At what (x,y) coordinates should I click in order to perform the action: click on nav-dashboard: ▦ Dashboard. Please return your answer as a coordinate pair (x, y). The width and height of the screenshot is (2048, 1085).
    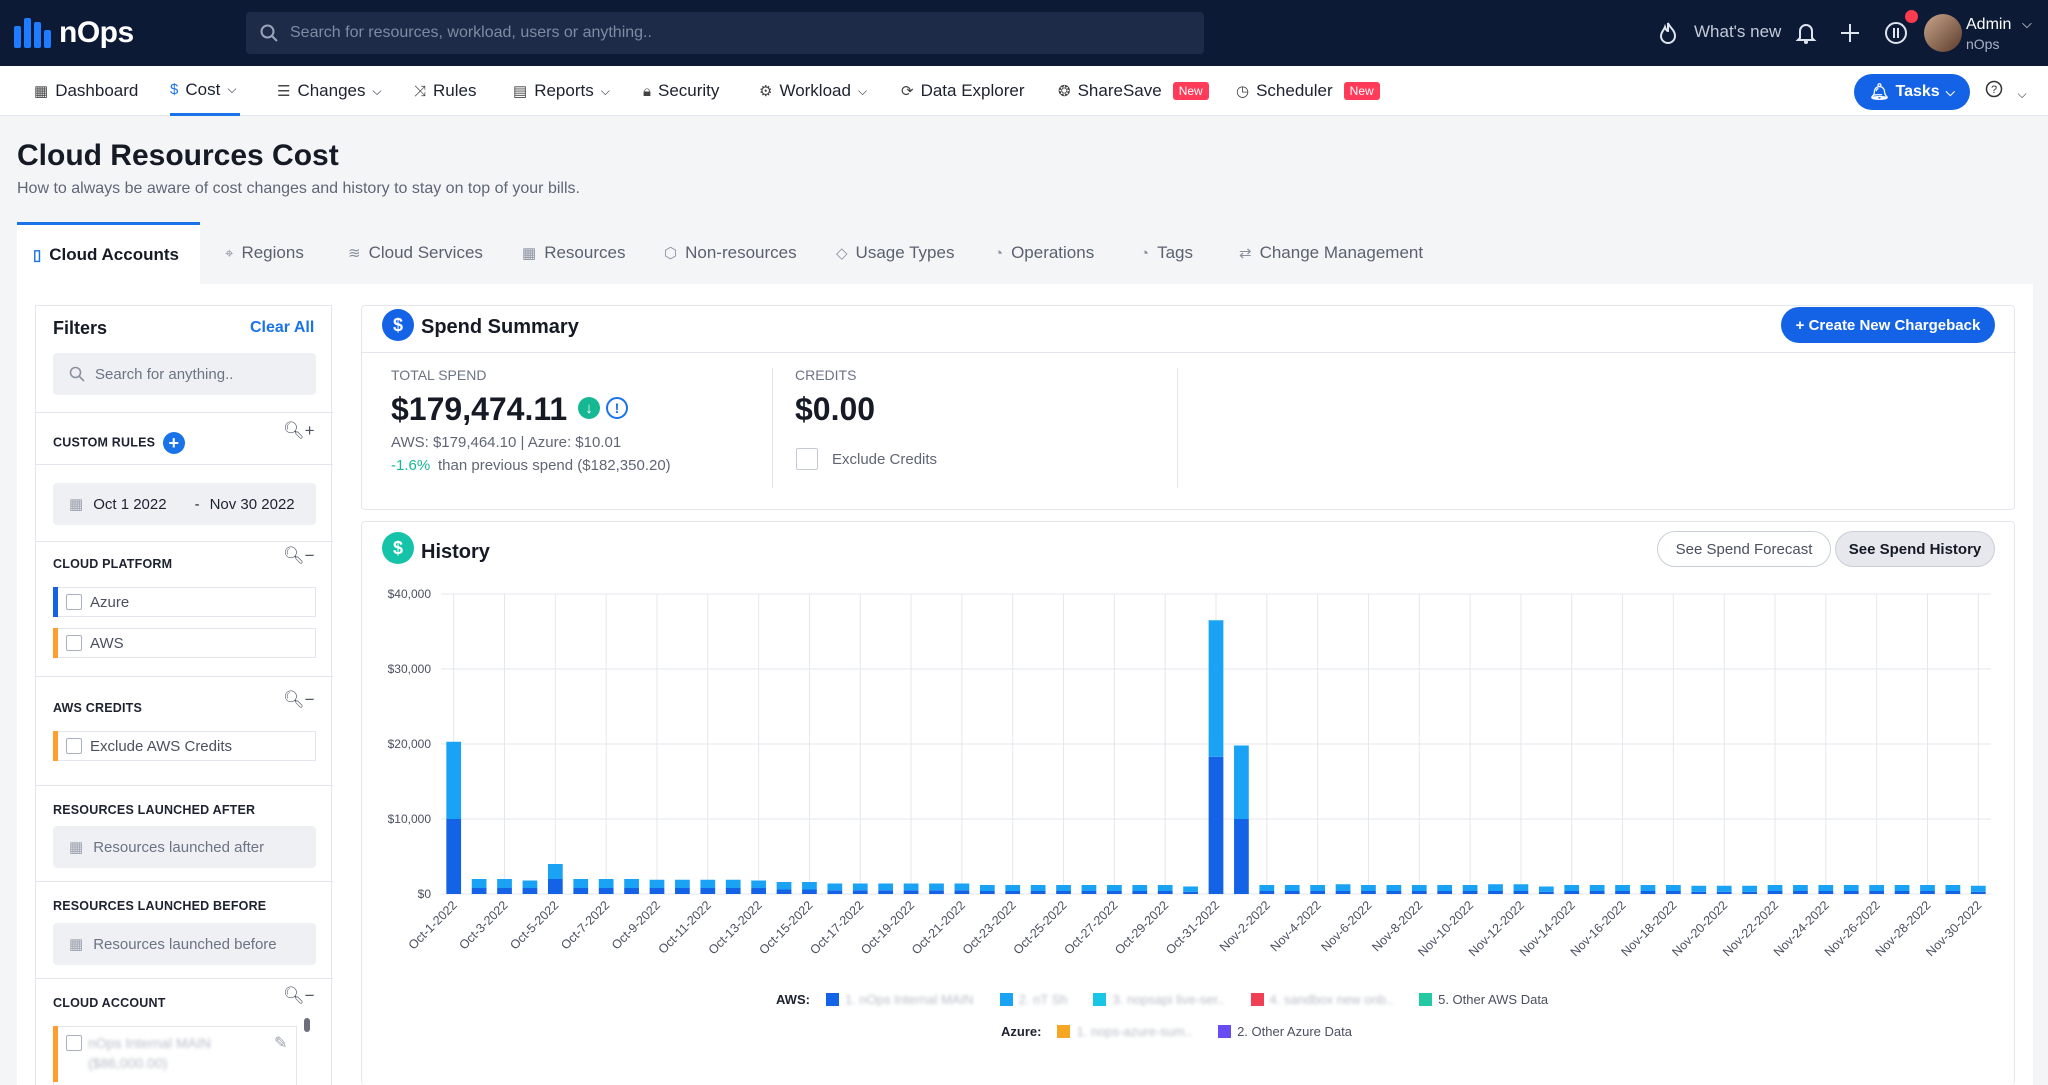
    Looking at the image, I should click on (86, 91).